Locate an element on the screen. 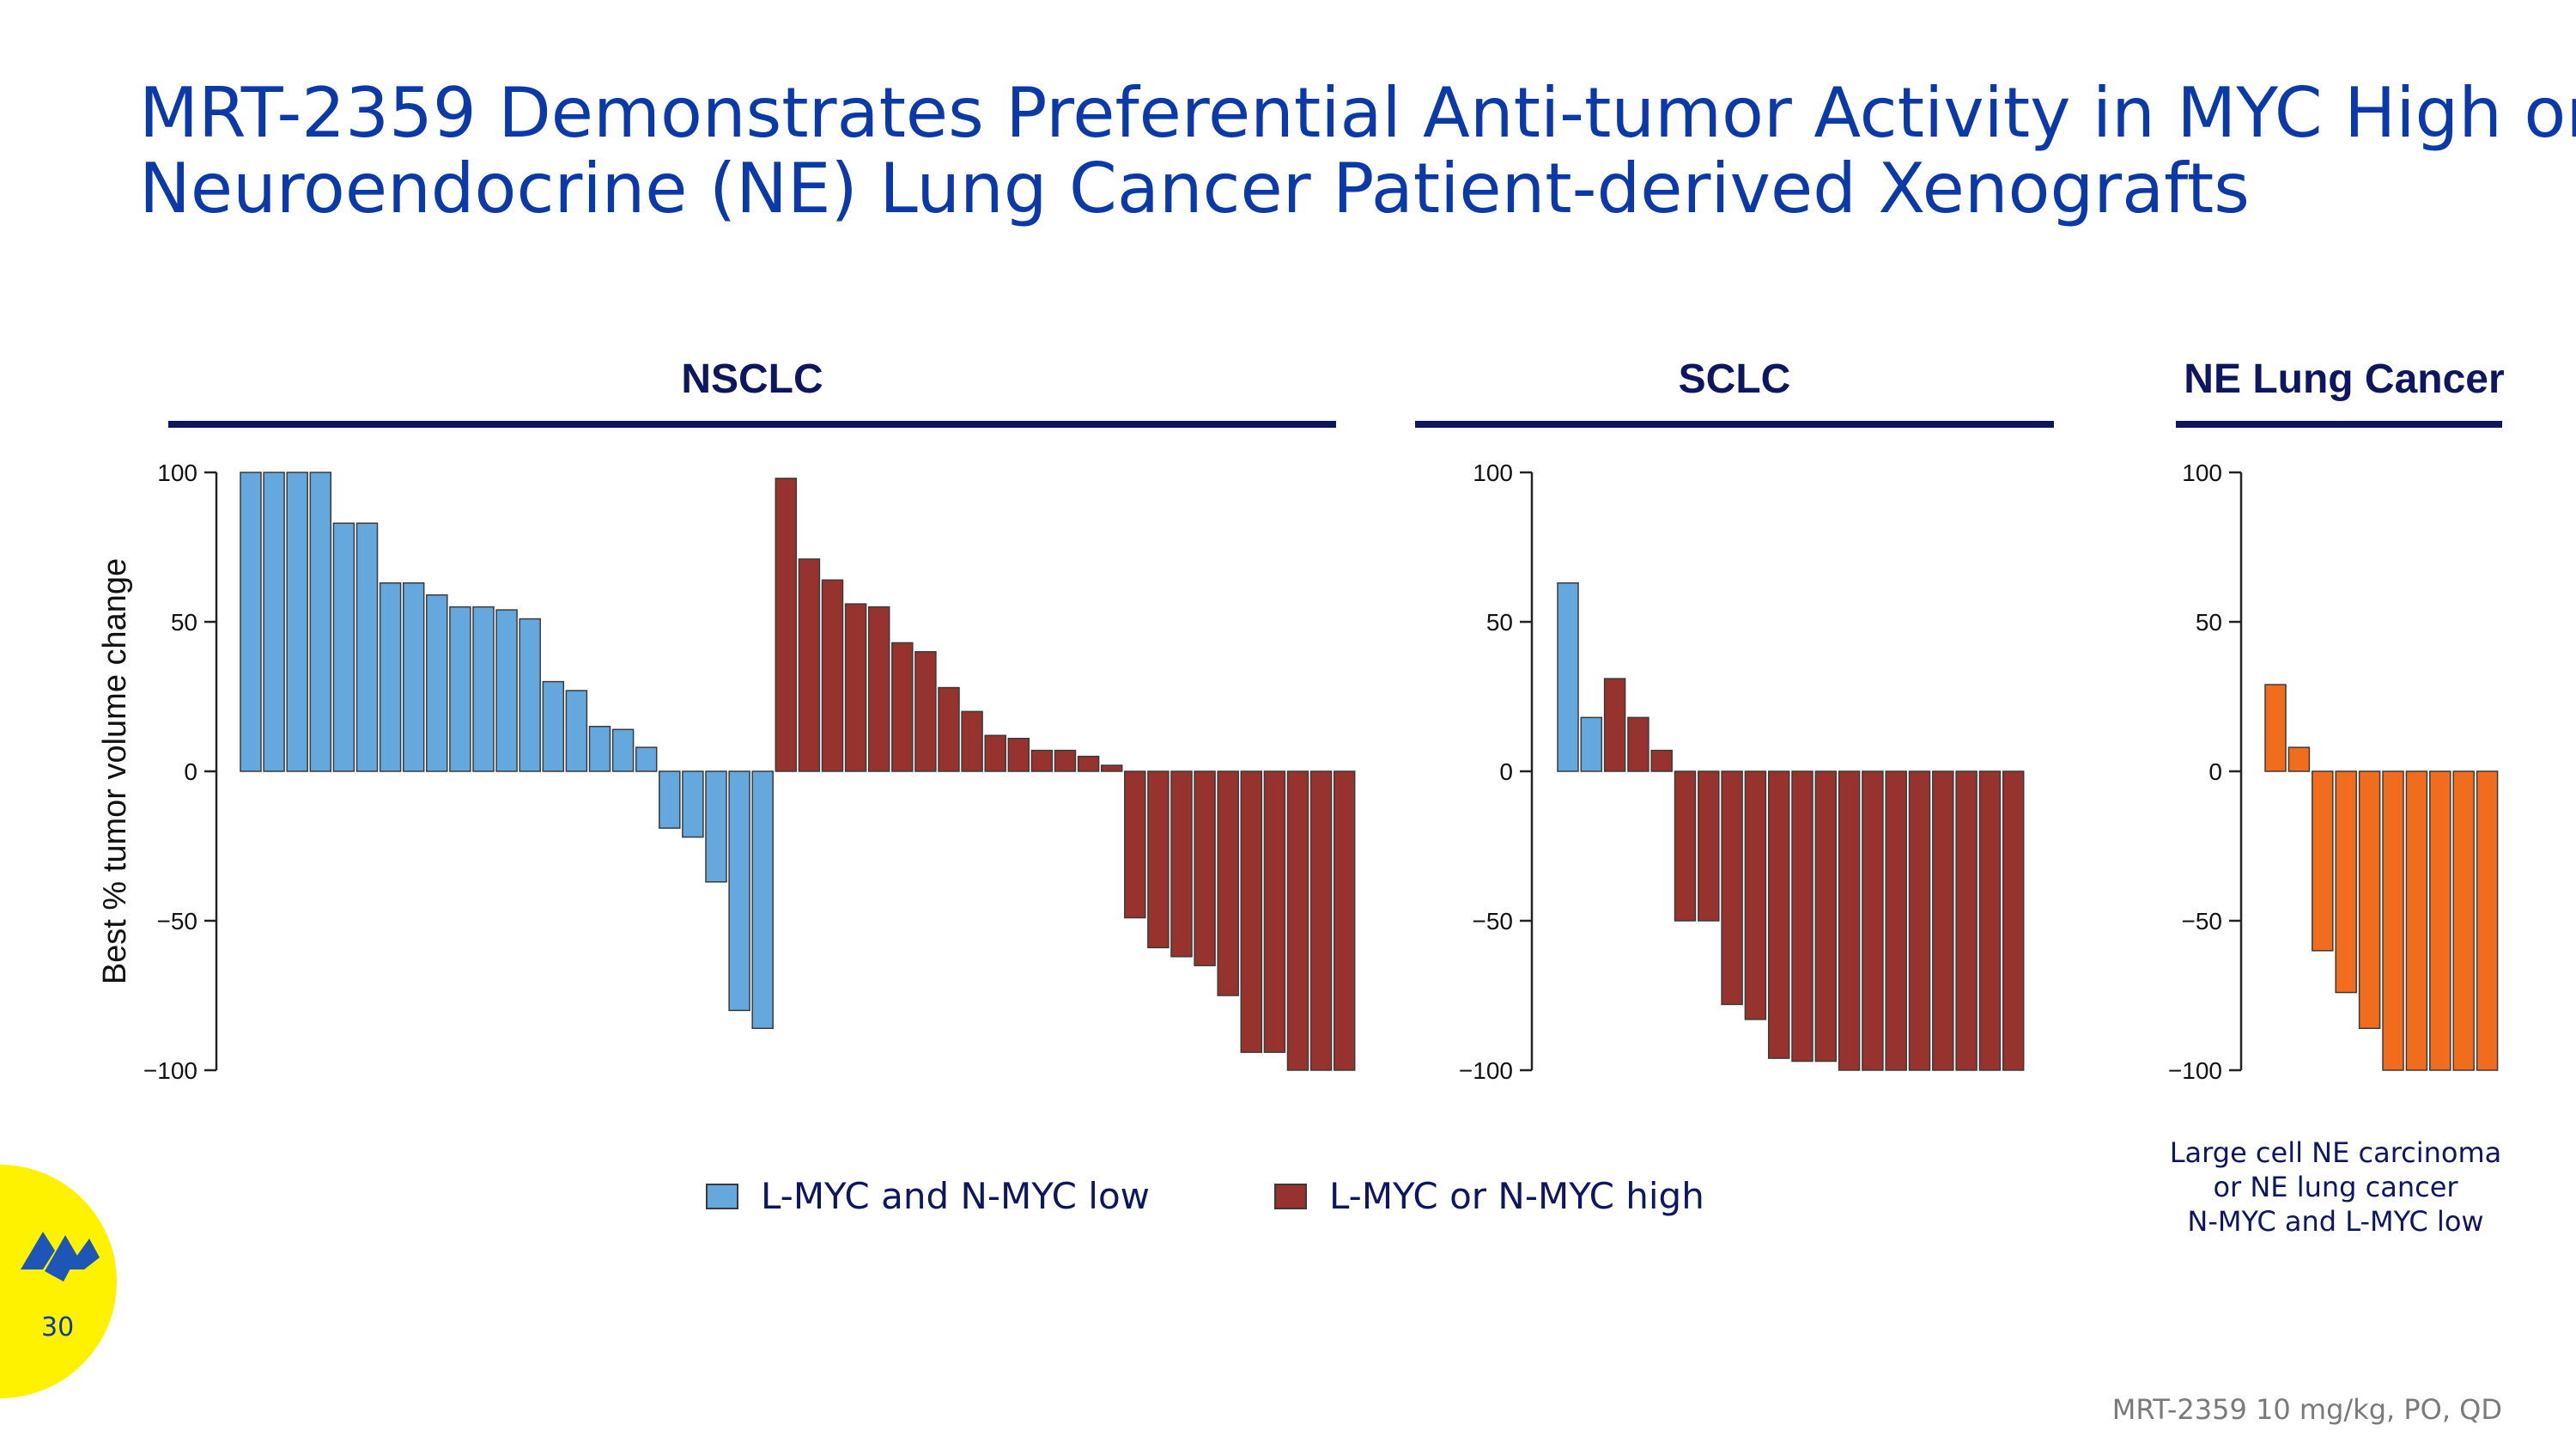 The width and height of the screenshot is (2576, 1449). sclc-tick-label: 50 is located at coordinates (1499, 622).